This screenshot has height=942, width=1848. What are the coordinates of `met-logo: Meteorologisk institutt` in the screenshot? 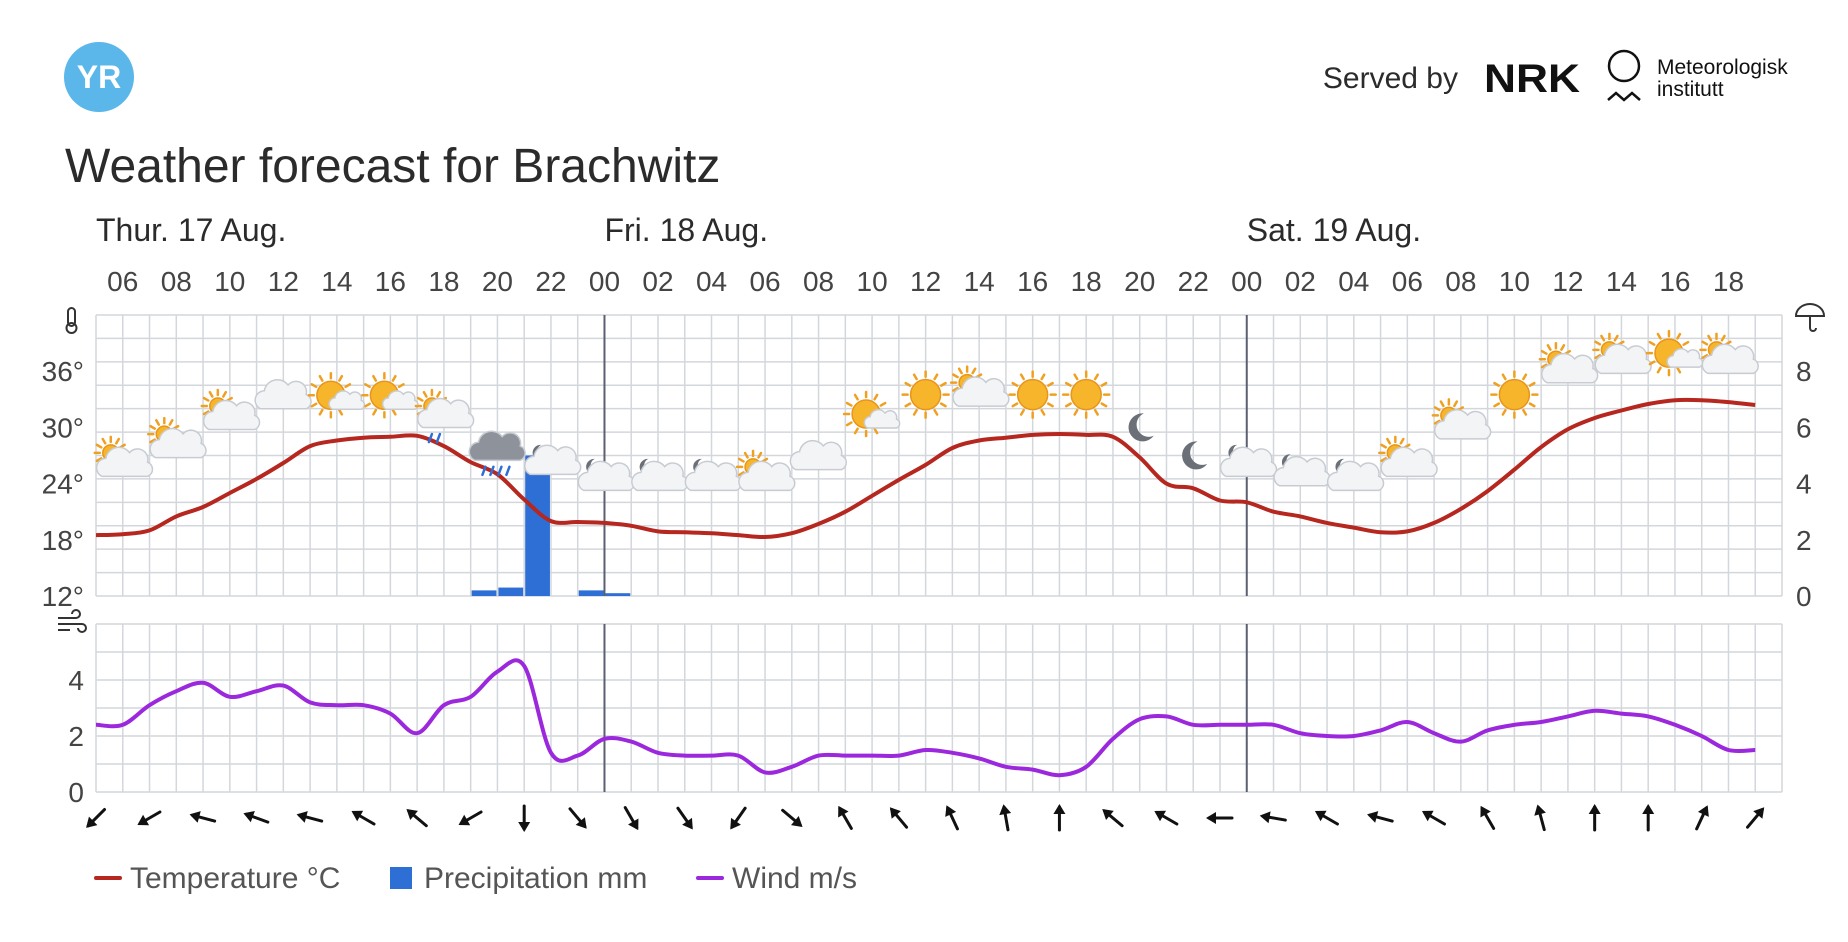 It's located at (1697, 75).